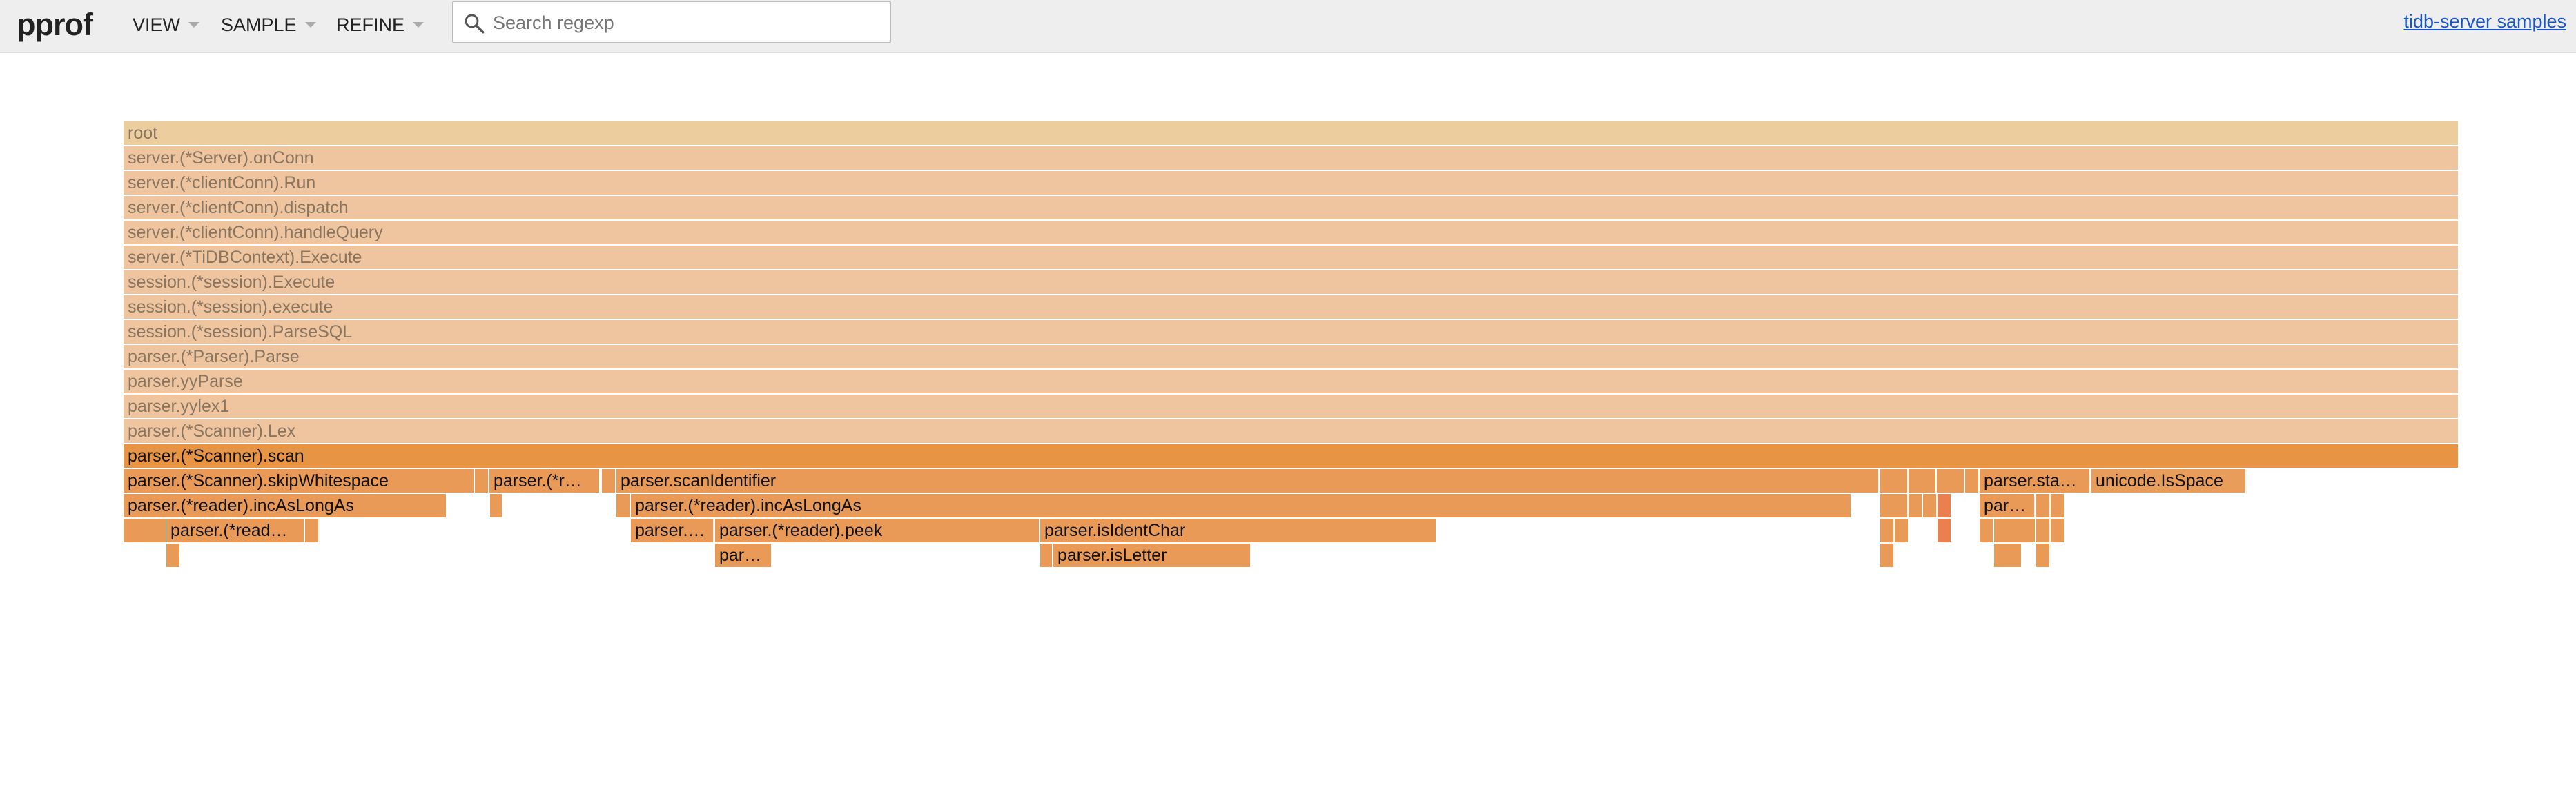  What do you see at coordinates (1291, 183) in the screenshot?
I see `flame-frame: server.(*clientConn).Run` at bounding box center [1291, 183].